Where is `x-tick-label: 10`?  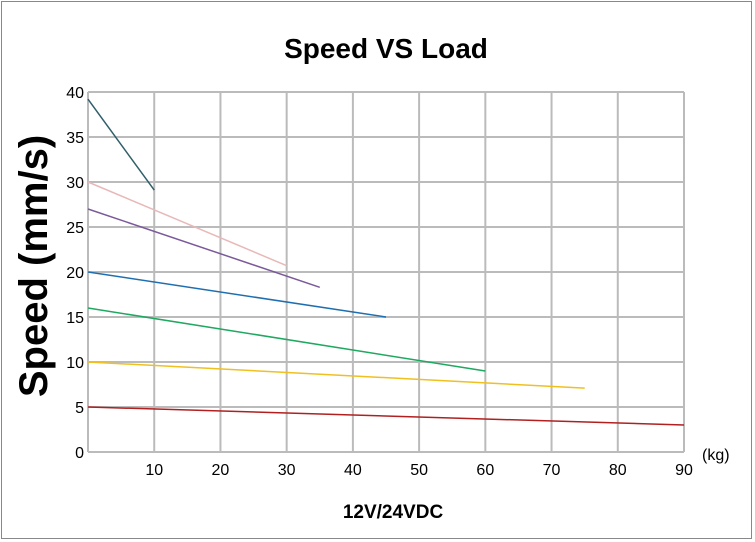 x-tick-label: 10 is located at coordinates (154, 470).